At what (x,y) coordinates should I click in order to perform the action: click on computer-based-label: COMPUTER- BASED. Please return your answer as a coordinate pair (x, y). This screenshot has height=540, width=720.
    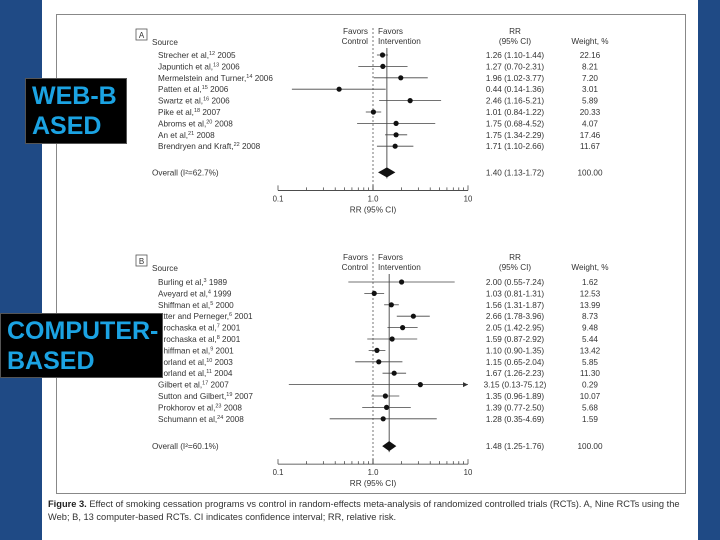
    Looking at the image, I should click on (81, 345).